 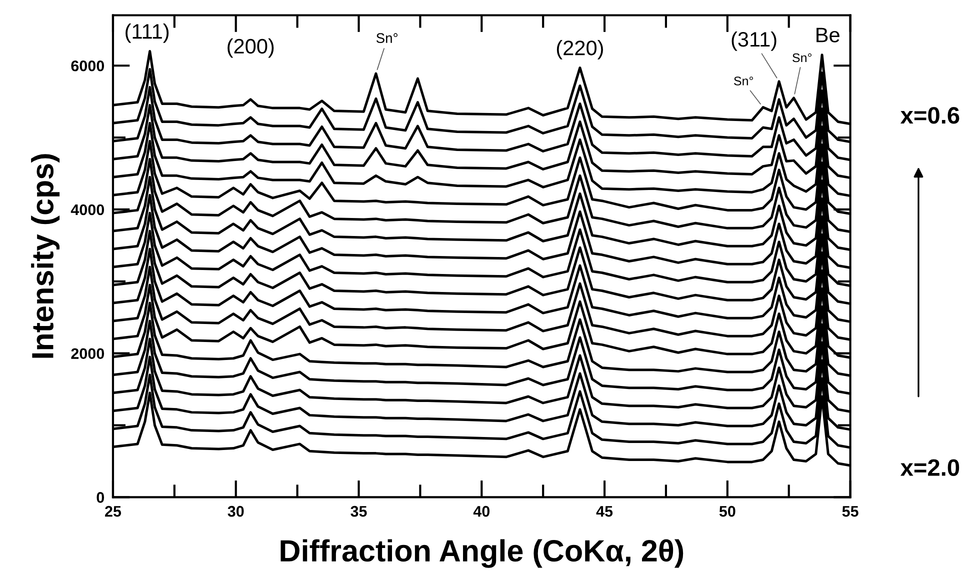 I want to click on x-tick-label: 45, so click(x=604, y=511).